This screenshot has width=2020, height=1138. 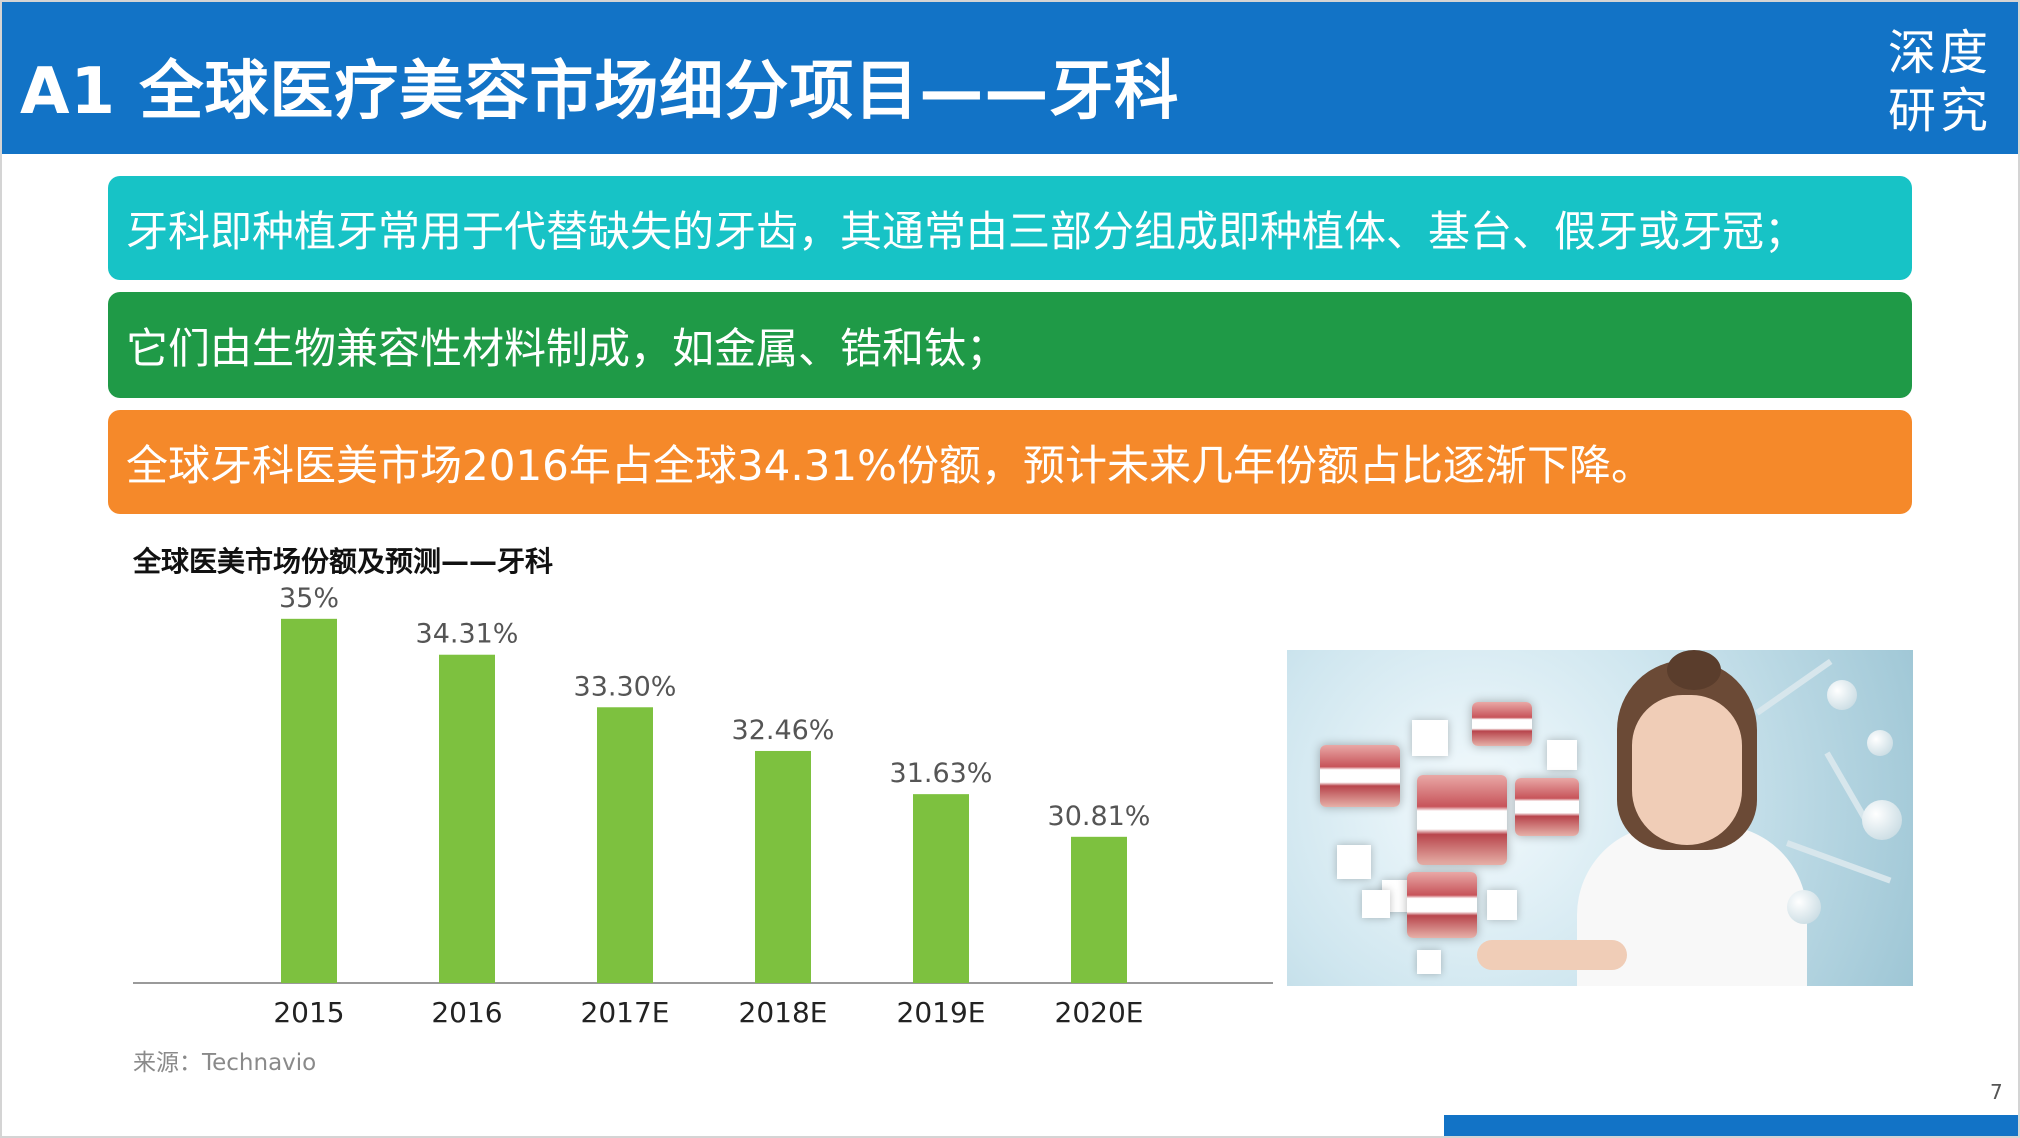 What do you see at coordinates (1010, 462) in the screenshot?
I see `info-band-3: 全球牙科医美市场2016年占全球34.31%份额，预计未来几年份额占比逐渐下降。` at bounding box center [1010, 462].